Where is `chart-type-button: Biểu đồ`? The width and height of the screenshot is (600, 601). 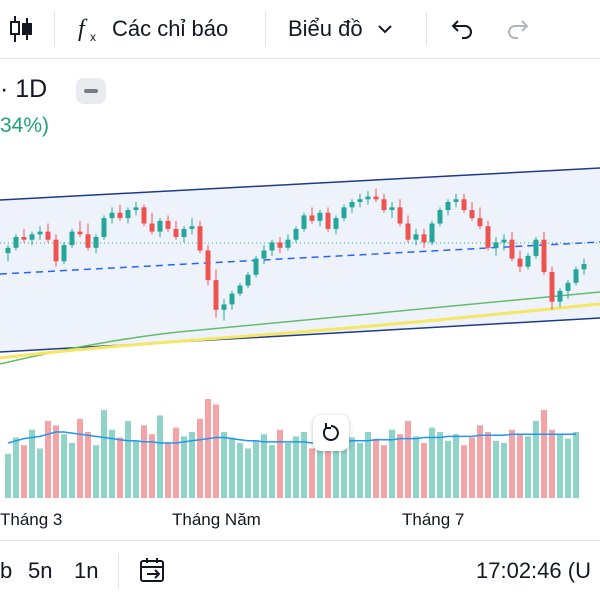 chart-type-button: Biểu đồ is located at coordinates (341, 29).